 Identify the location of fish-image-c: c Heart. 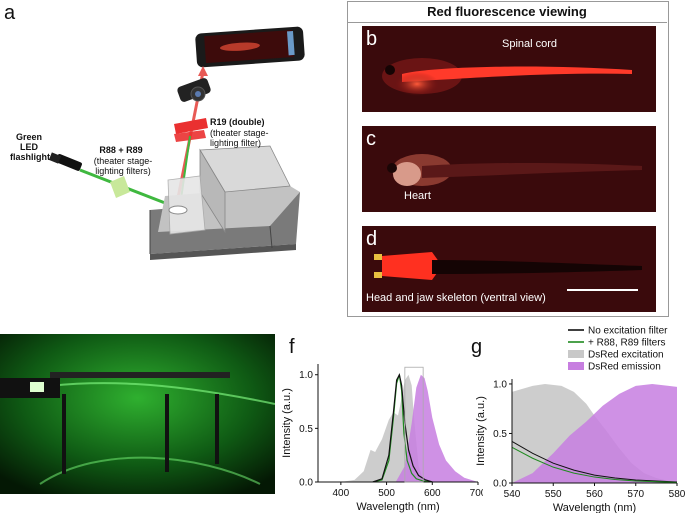
(509, 169).